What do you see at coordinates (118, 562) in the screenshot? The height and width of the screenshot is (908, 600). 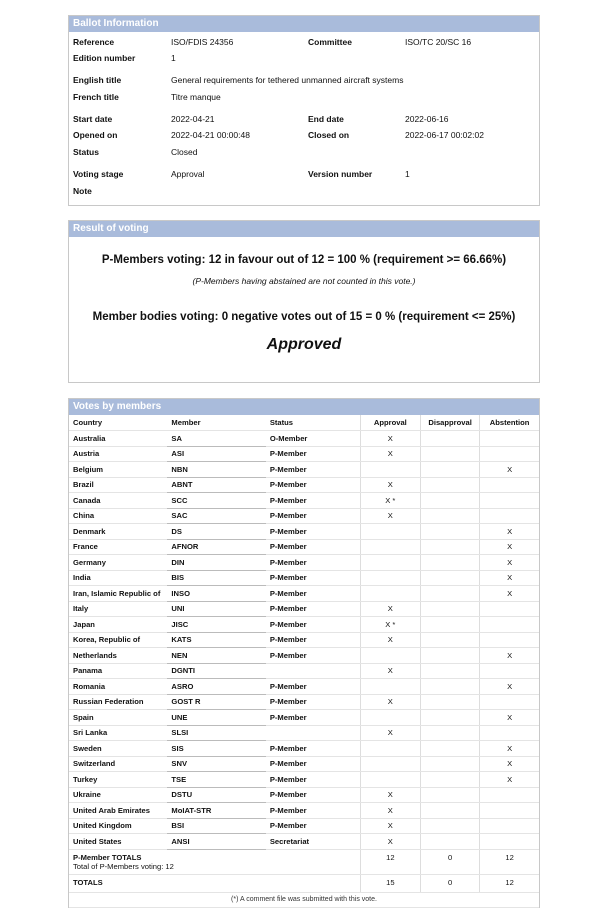 I see `country-cell: Germany` at bounding box center [118, 562].